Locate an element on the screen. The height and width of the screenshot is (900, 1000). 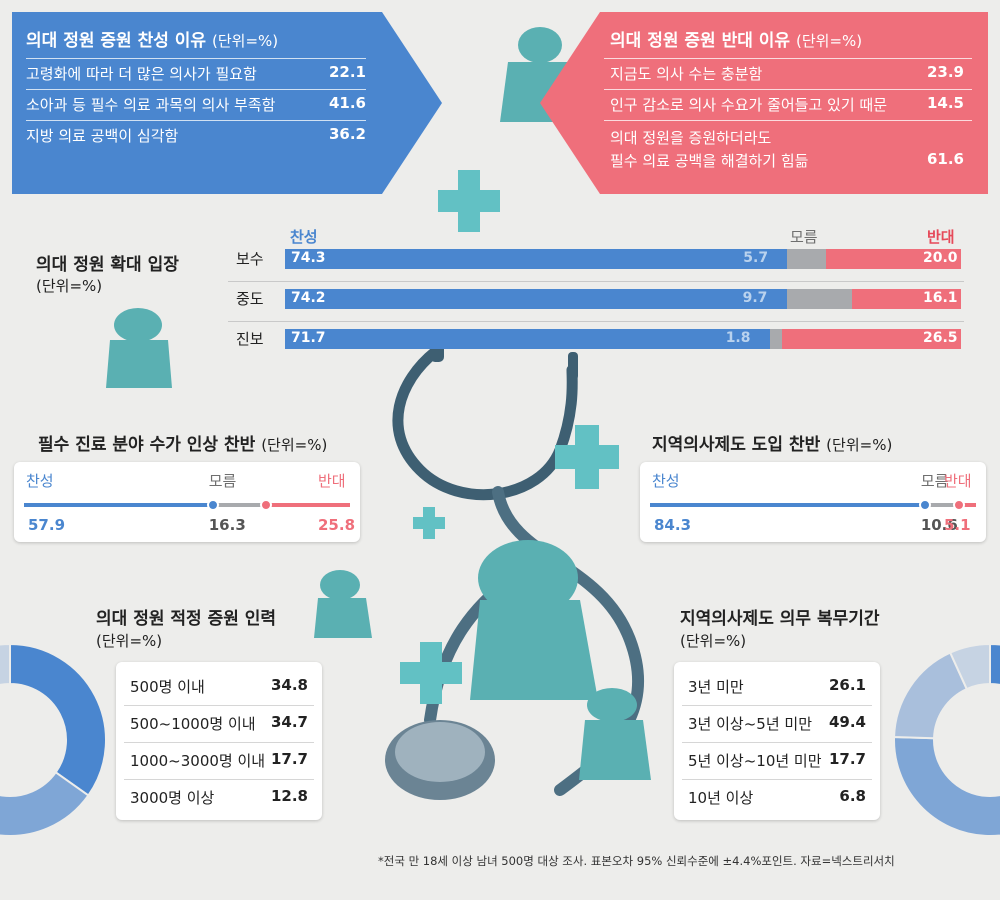
reason-against-row: 지금도 의사 수는 충분함 23.9 is located at coordinates (787, 73).